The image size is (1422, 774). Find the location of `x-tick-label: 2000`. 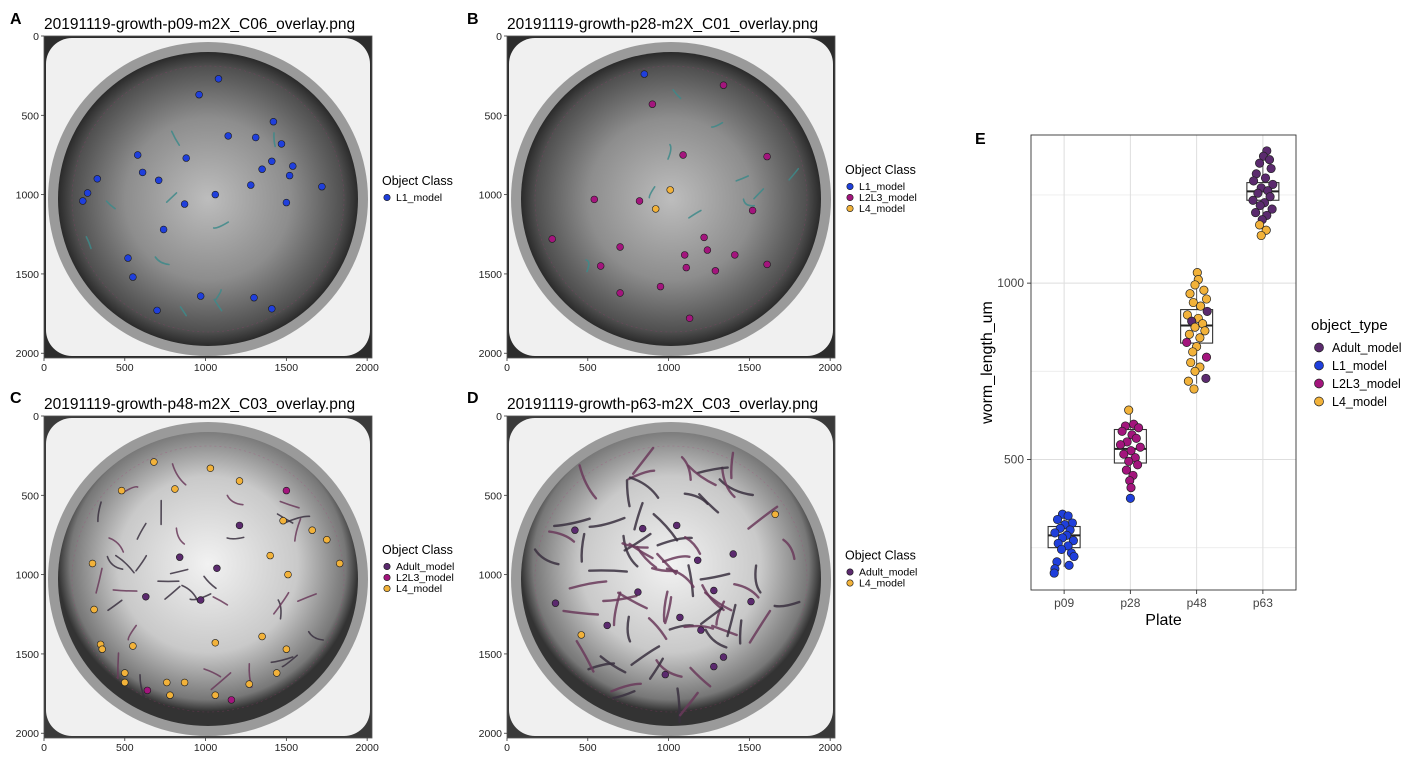

x-tick-label: 2000 is located at coordinates (367, 748).